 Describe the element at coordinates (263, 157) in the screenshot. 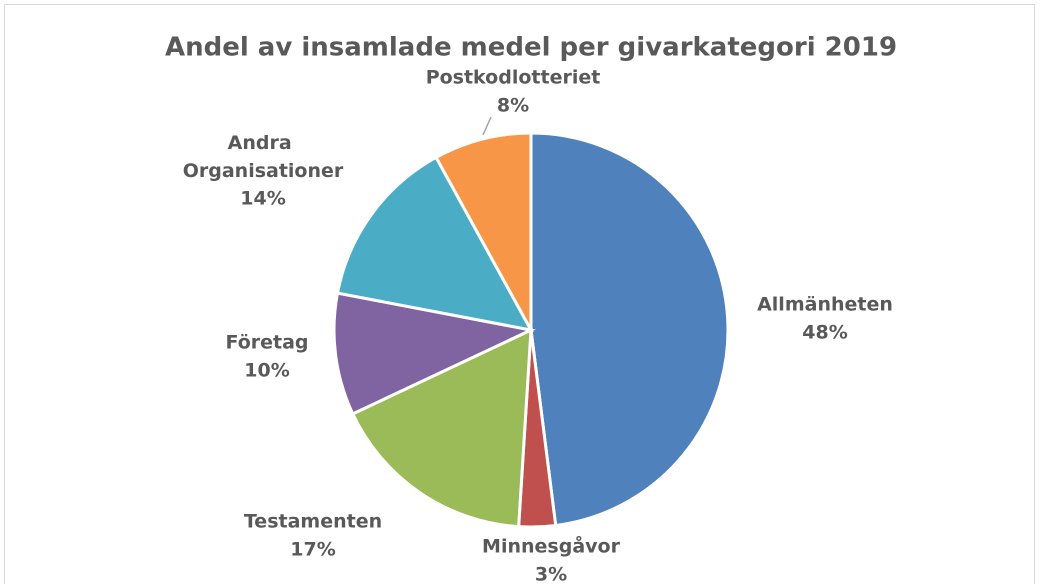

I see `category-label: Andra Organisationer` at that location.